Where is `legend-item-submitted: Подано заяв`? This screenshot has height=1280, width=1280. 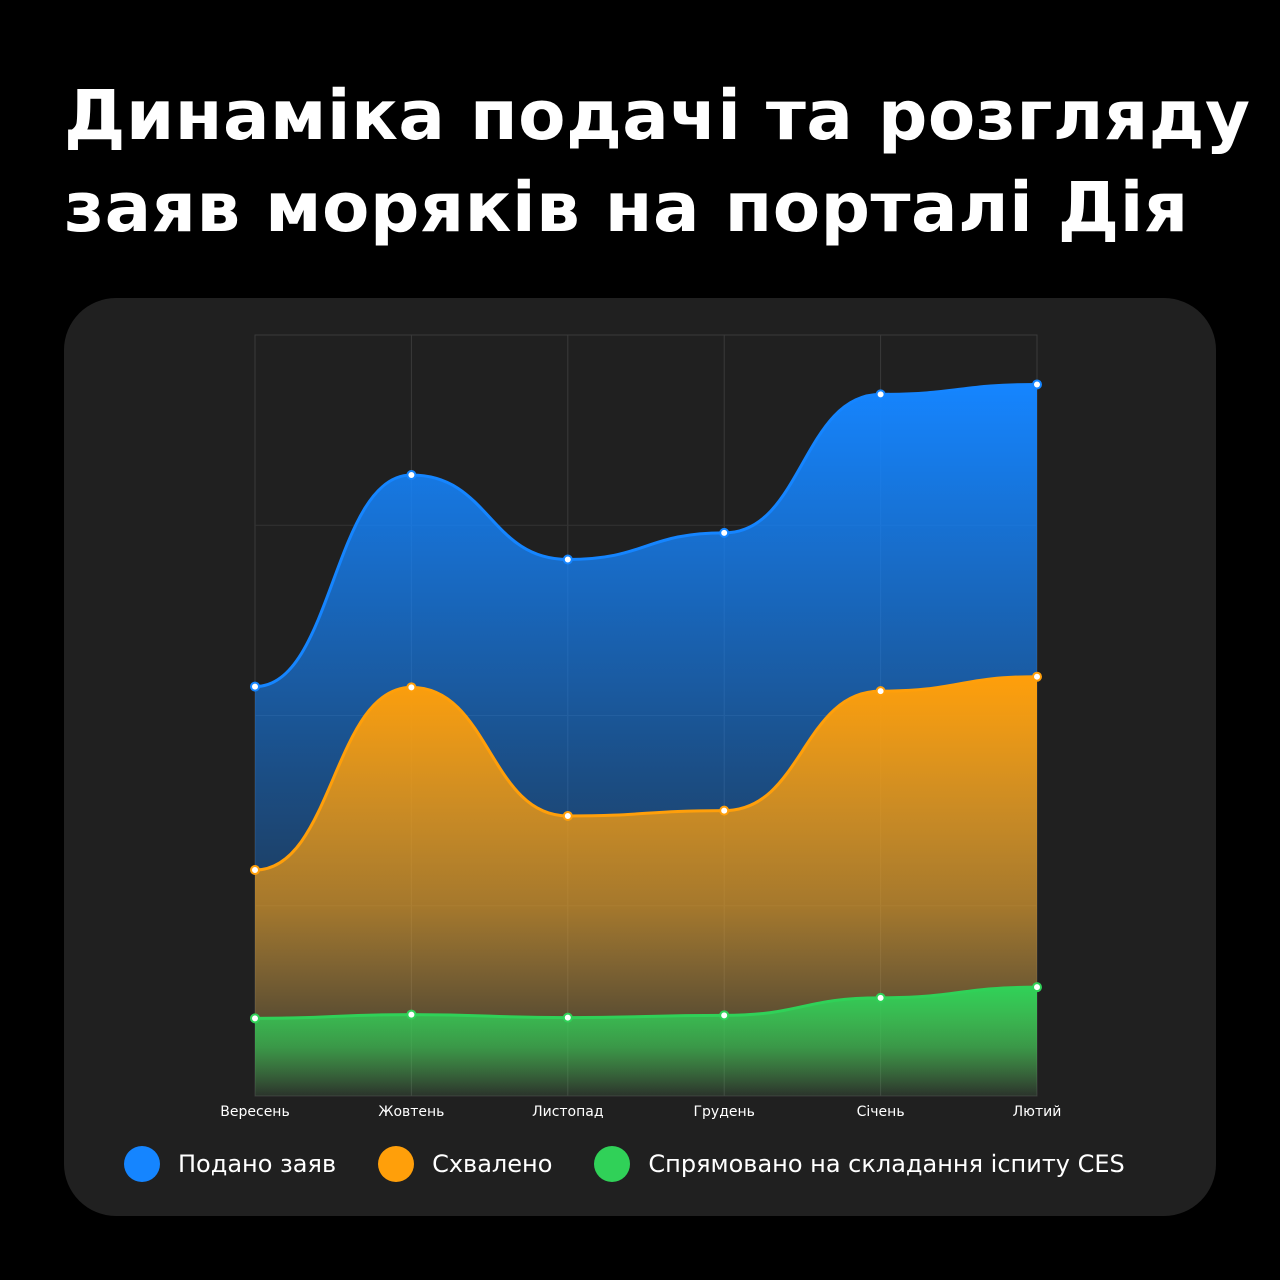
legend-item-submitted: Подано заяв is located at coordinates (230, 1164).